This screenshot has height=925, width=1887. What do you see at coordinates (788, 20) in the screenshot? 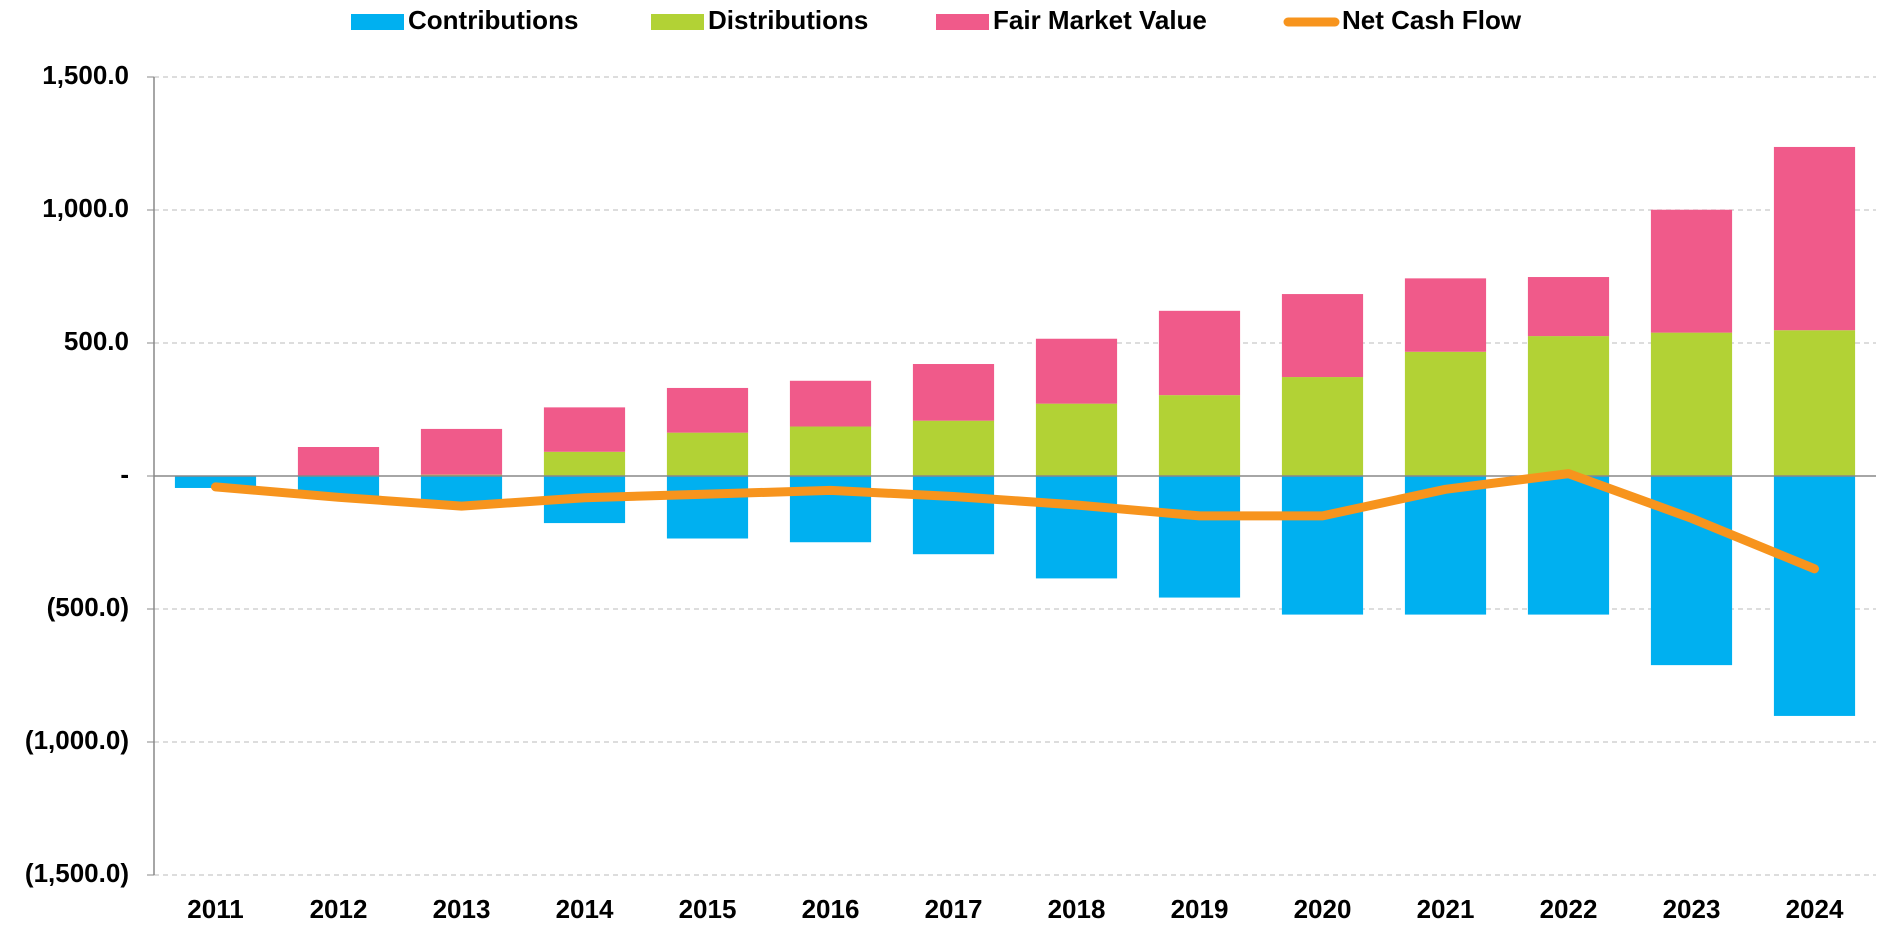
I see `legend-label: Distributions` at bounding box center [788, 20].